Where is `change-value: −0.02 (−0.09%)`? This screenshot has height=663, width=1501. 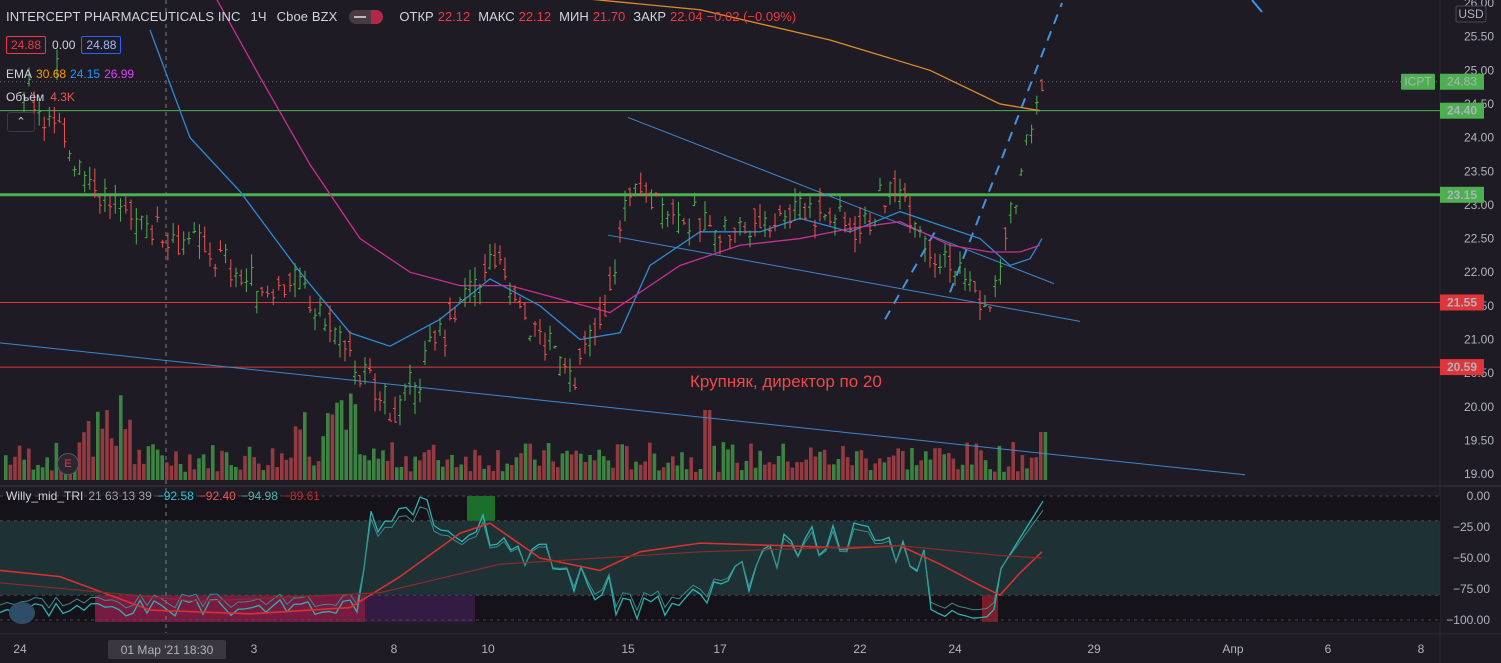
change-value: −0.02 (−0.09%) is located at coordinates (751, 16).